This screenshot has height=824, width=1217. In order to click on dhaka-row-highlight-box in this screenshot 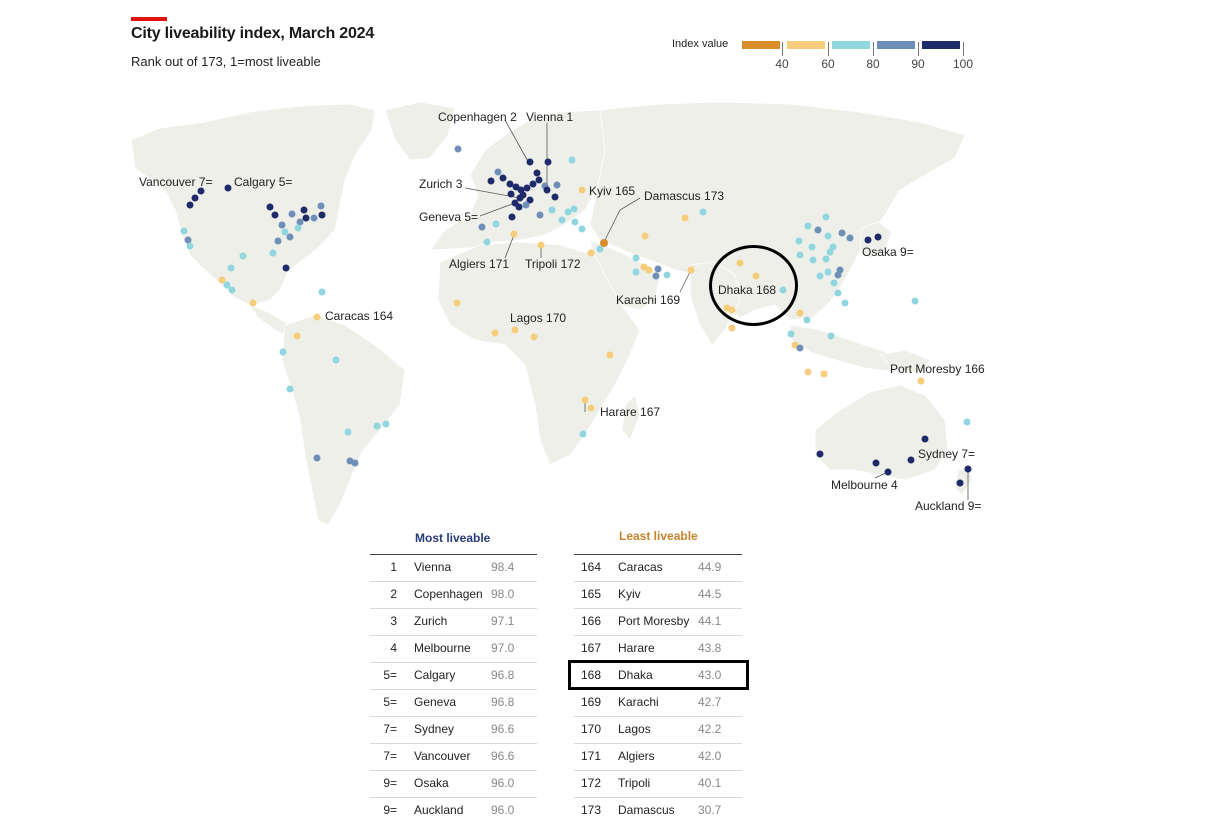, I will do `click(658, 675)`.